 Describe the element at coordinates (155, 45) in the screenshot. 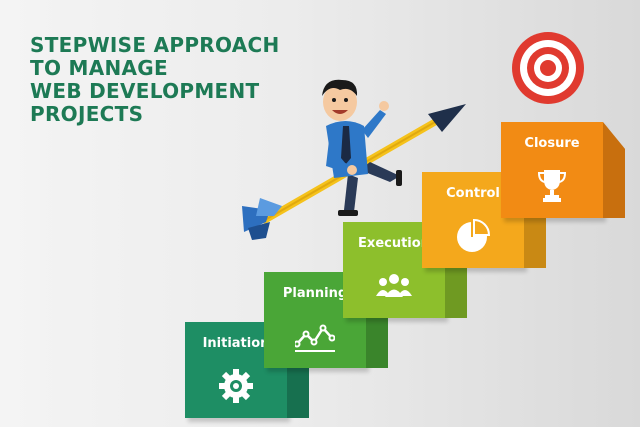

I see `title-line-1: STEPWISE APPROACH` at that location.